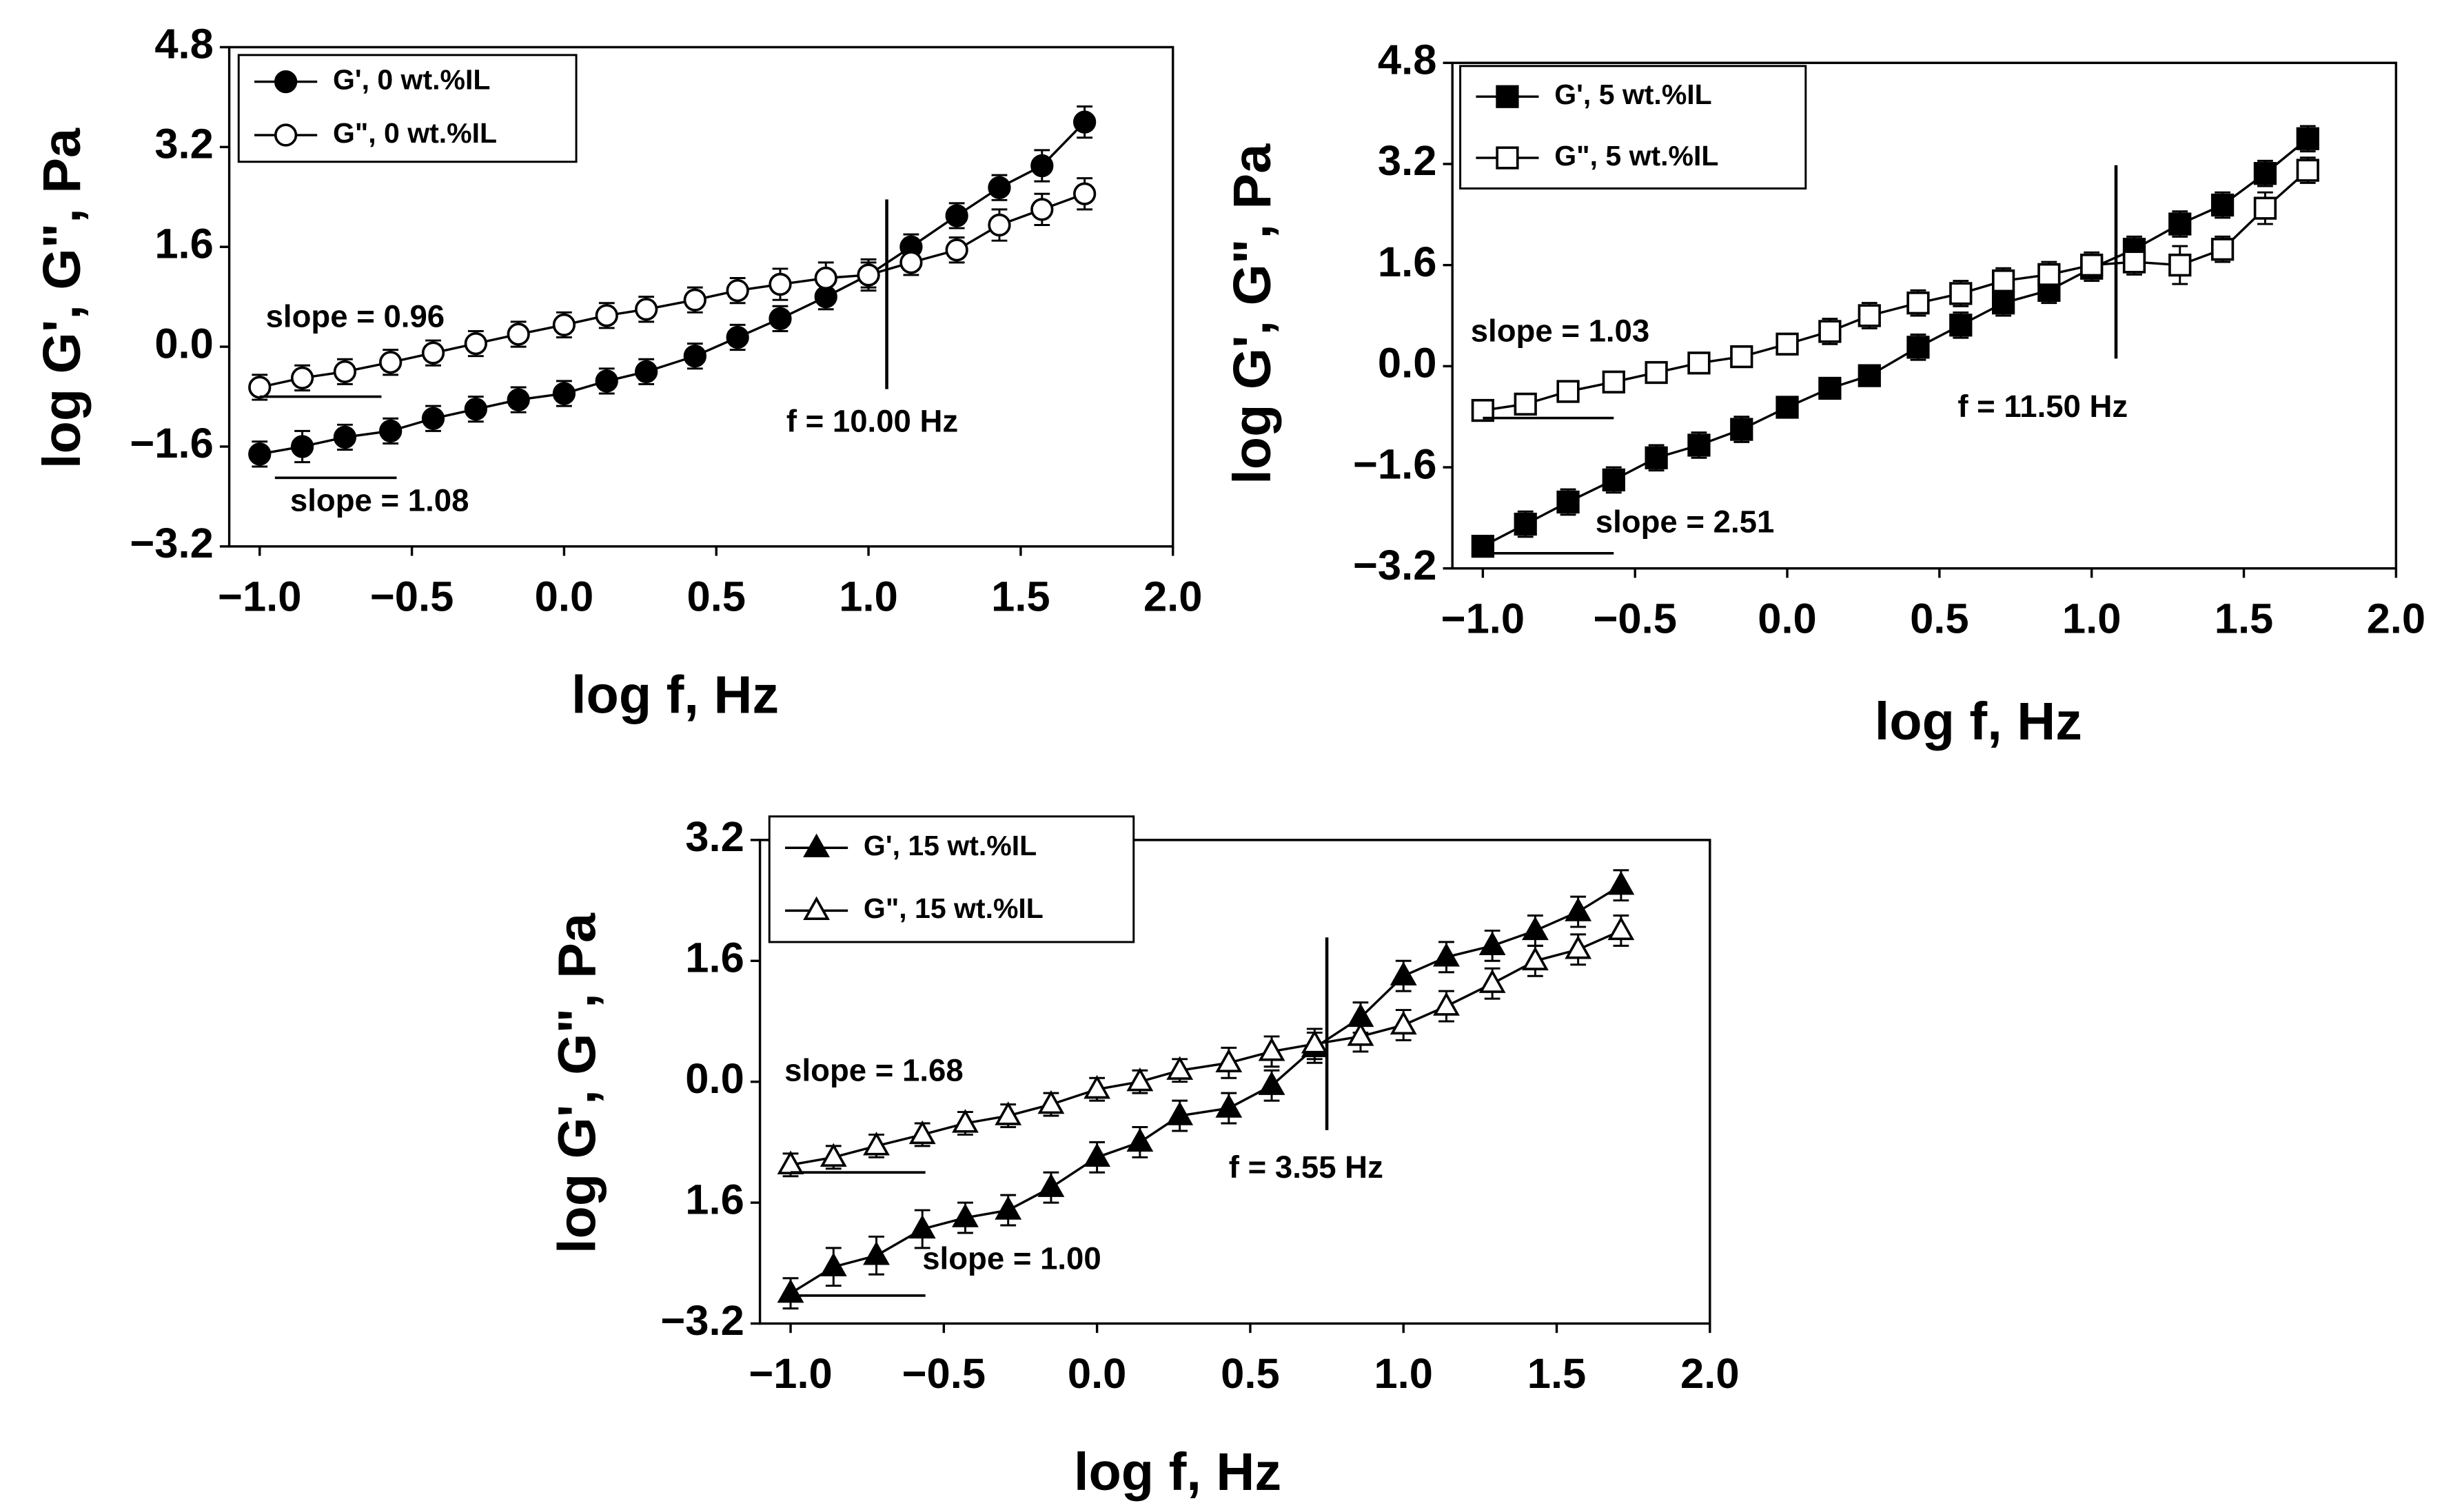 The image size is (2462, 1512). Describe the element at coordinates (1306, 1168) in the screenshot. I see `crossover-label: f = 3.55 Hz` at that location.